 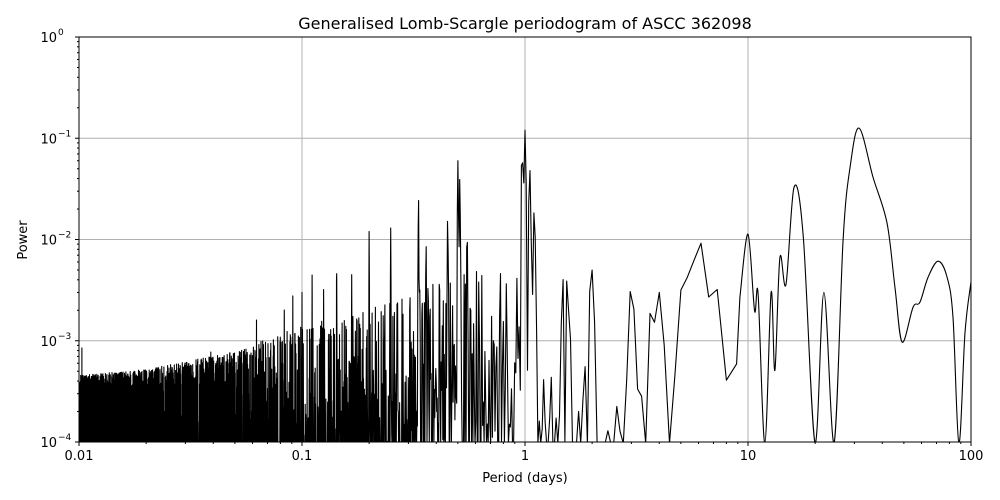 I want to click on y-tick-exponent: −4, so click(x=65, y=438).